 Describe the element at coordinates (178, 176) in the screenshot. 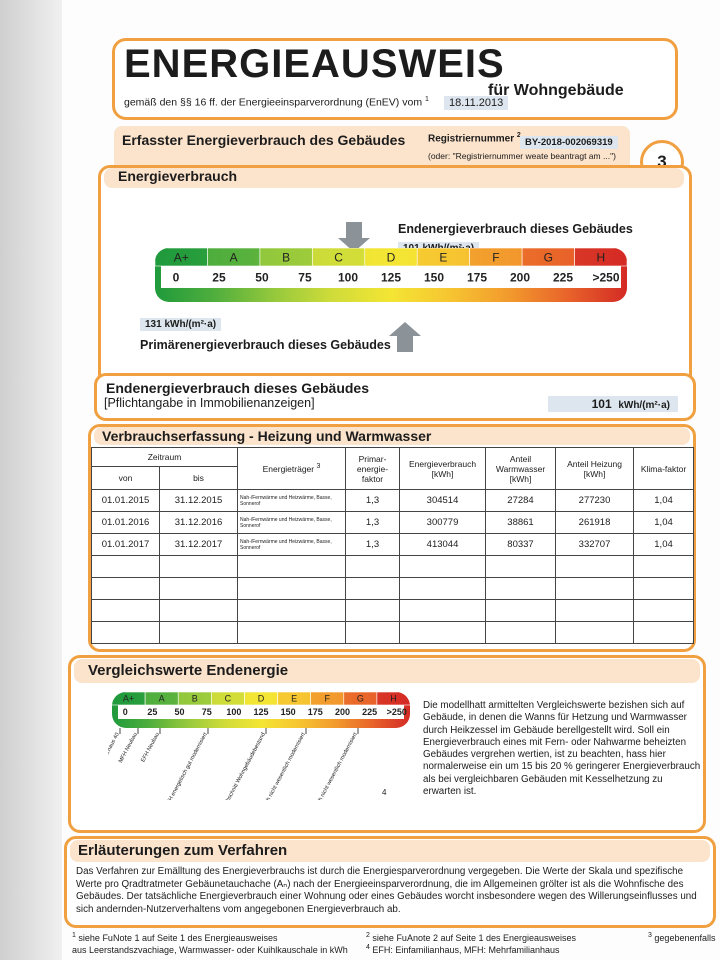

I see `energy-title: Energieverbrauch` at that location.